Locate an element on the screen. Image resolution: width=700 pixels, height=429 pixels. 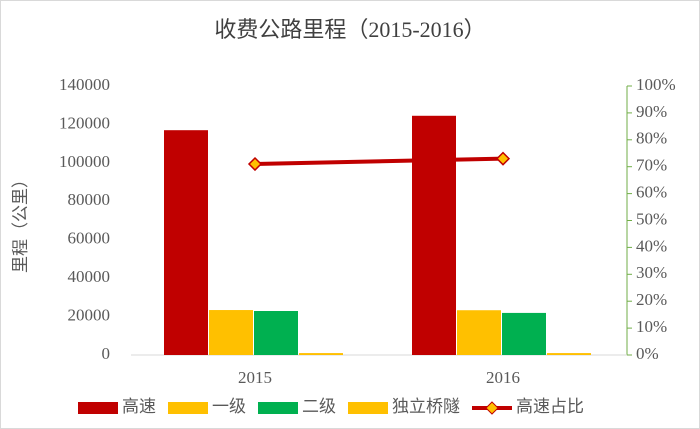
y-tick-label: 140000 is located at coordinates (84, 84).